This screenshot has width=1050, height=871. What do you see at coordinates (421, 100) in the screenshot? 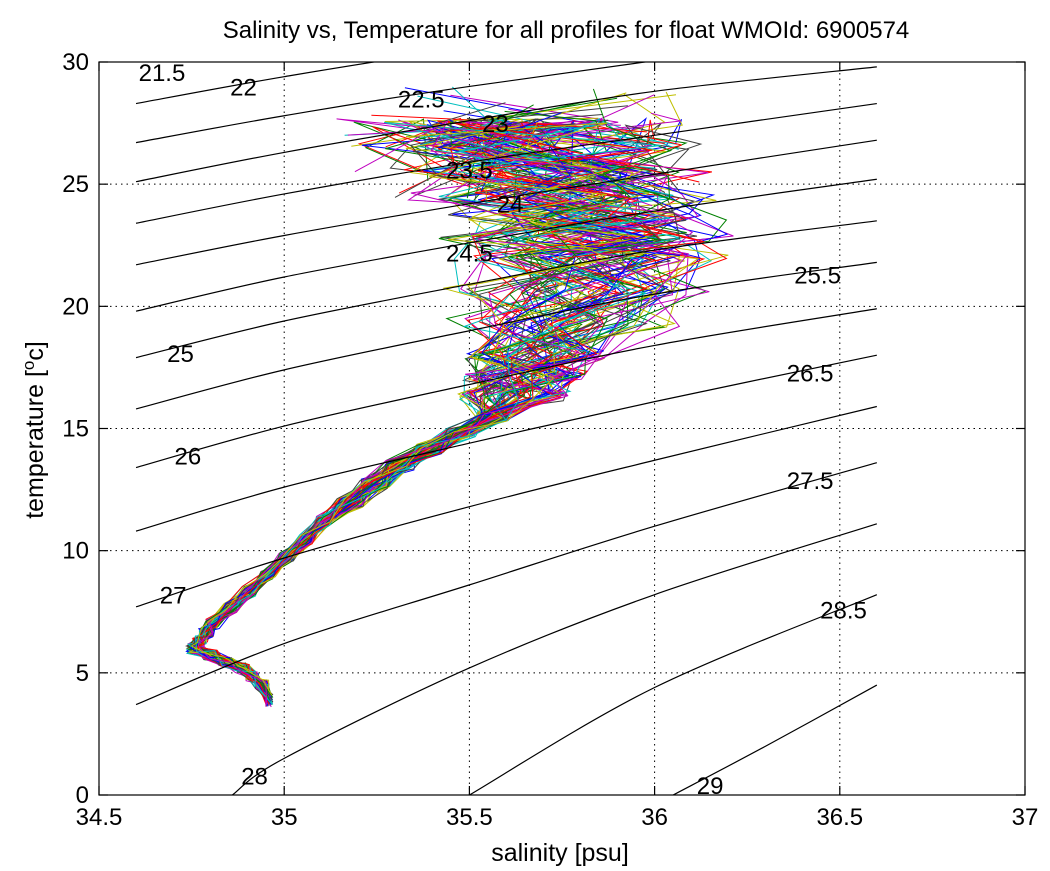
I see `isopycnal-label: 22.5` at bounding box center [421, 100].